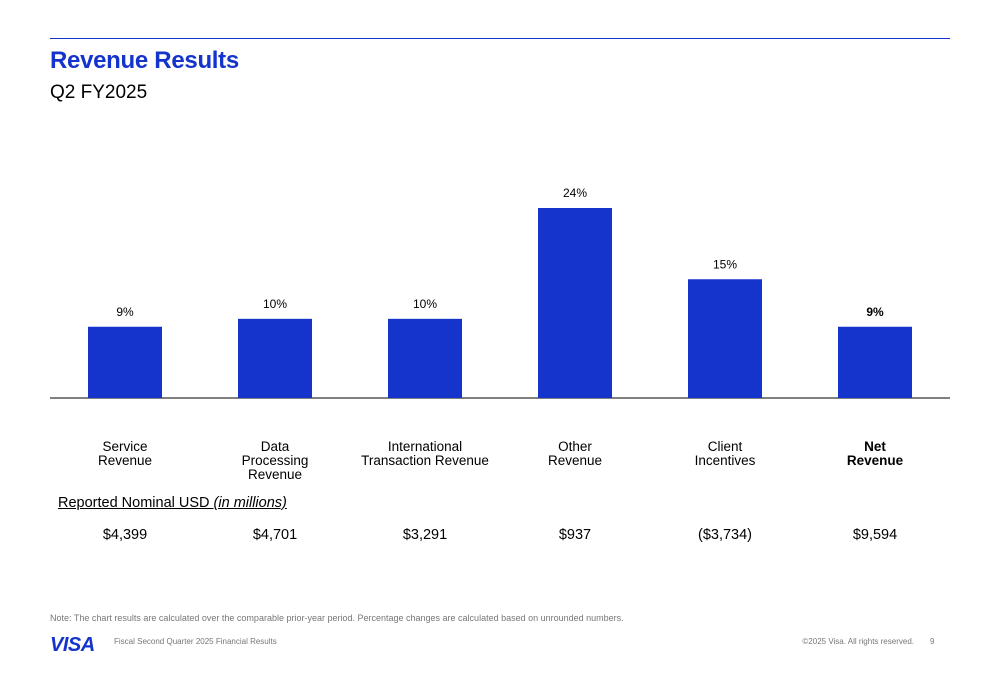 The image size is (1000, 685). Describe the element at coordinates (575, 535) in the screenshot. I see `amount-3: $937` at that location.